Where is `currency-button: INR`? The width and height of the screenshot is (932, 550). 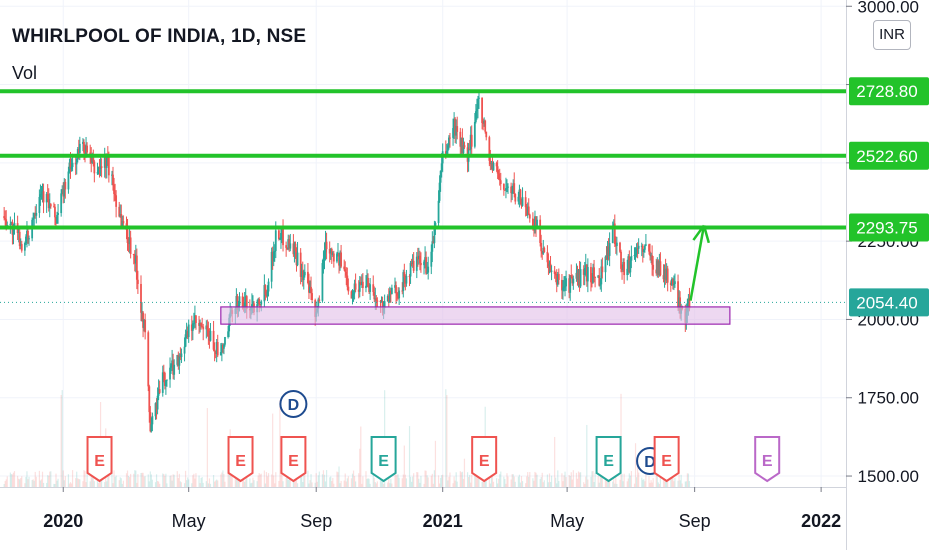
currency-button: INR is located at coordinates (892, 35).